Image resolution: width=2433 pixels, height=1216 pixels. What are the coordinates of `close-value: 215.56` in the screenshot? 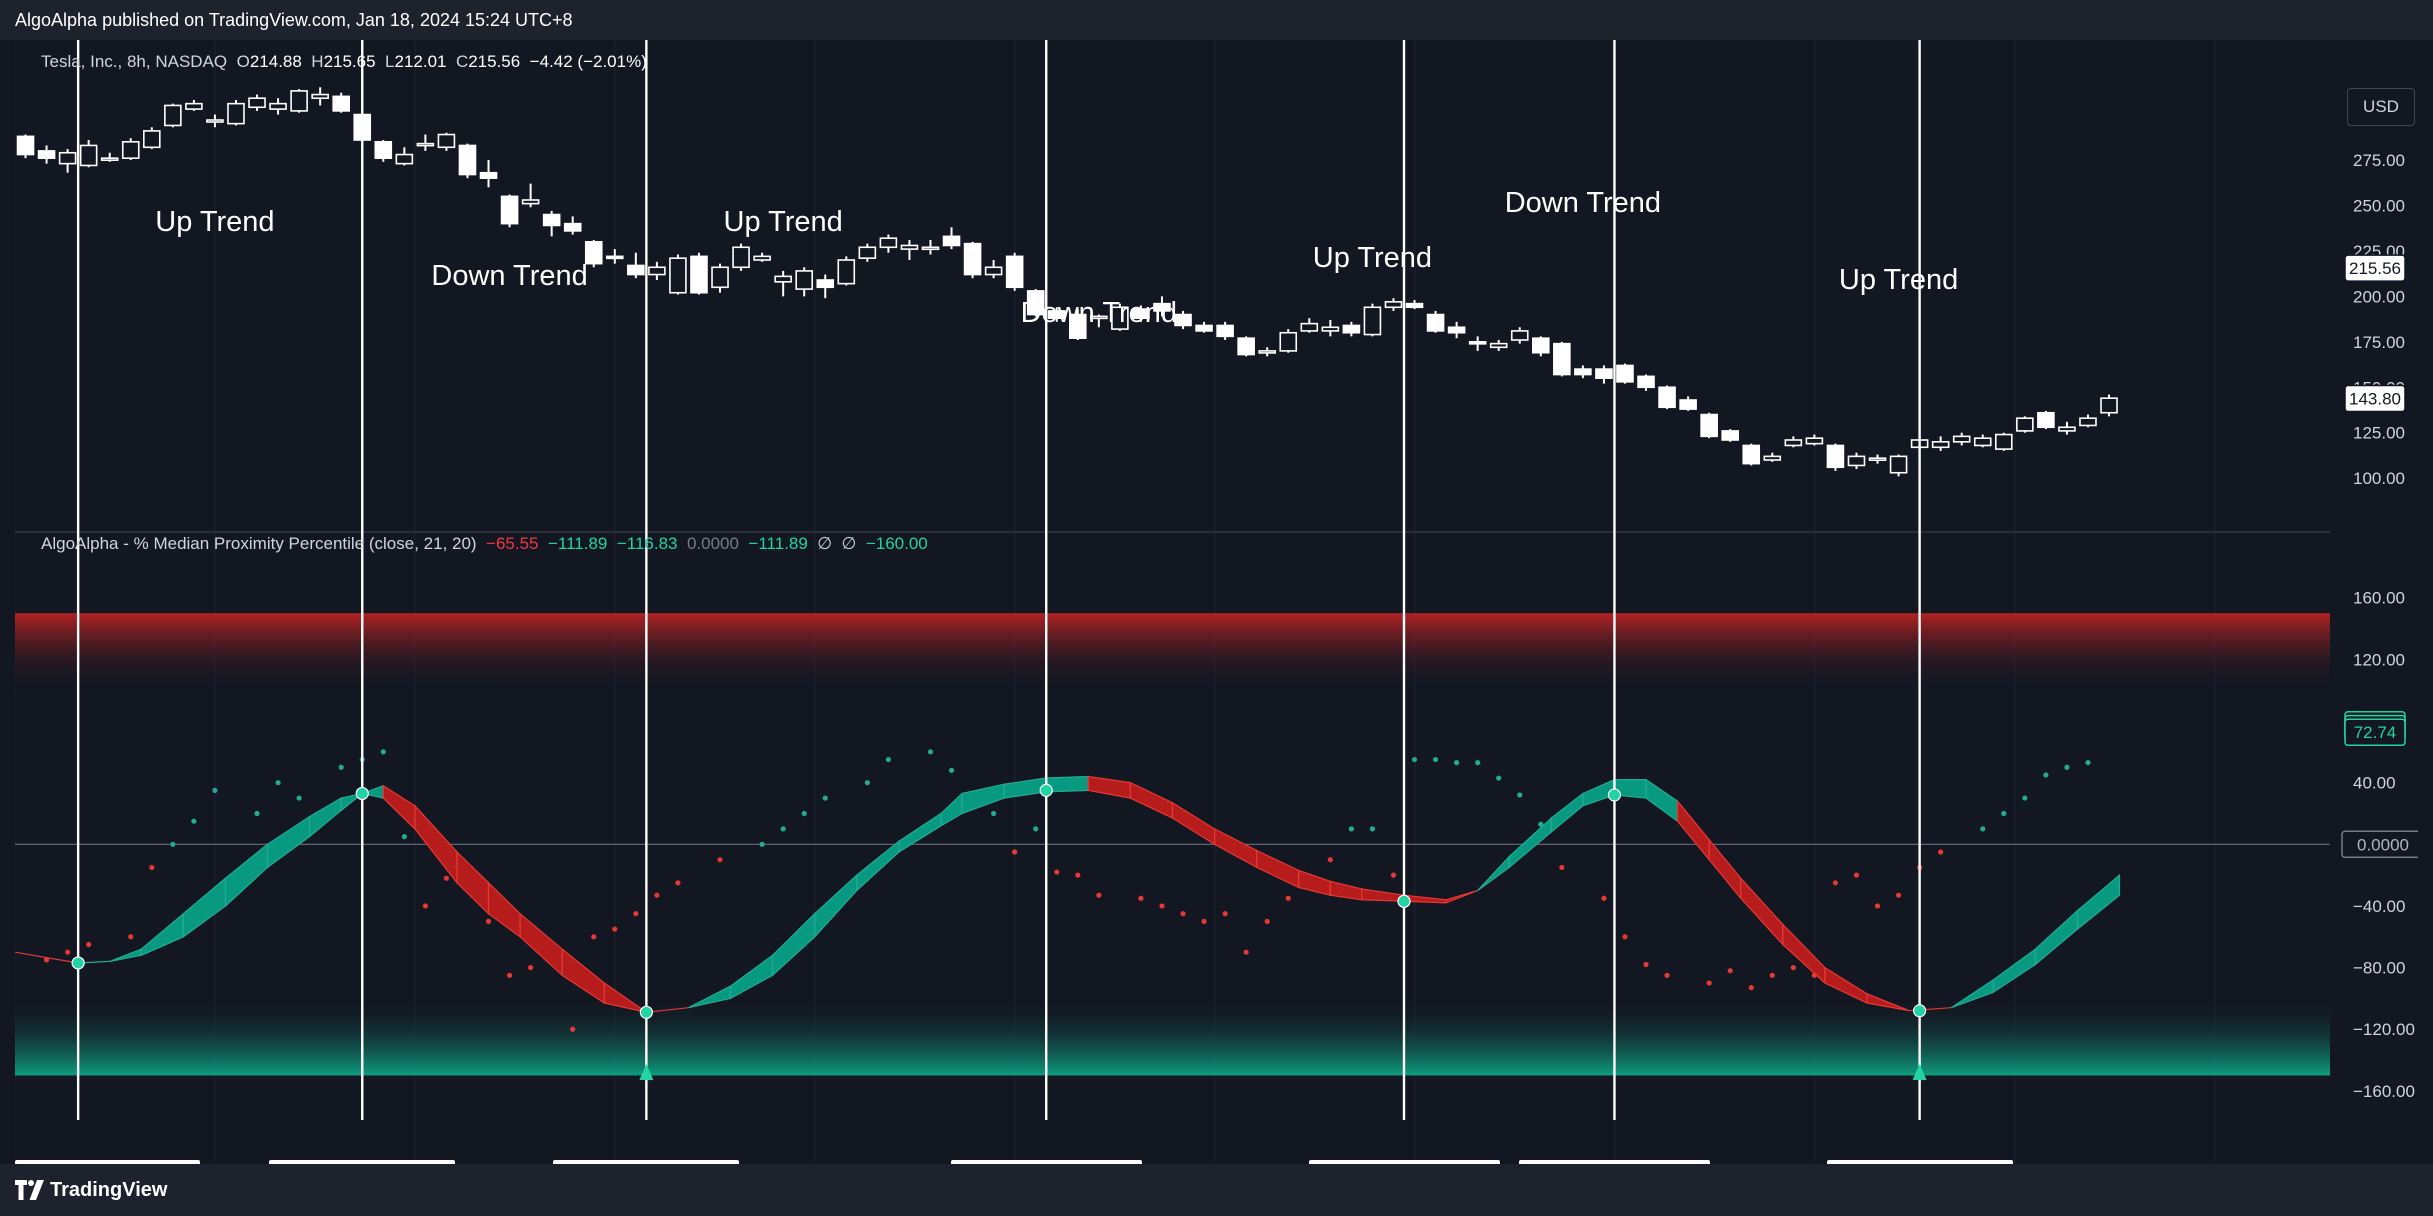 It's located at (494, 61).